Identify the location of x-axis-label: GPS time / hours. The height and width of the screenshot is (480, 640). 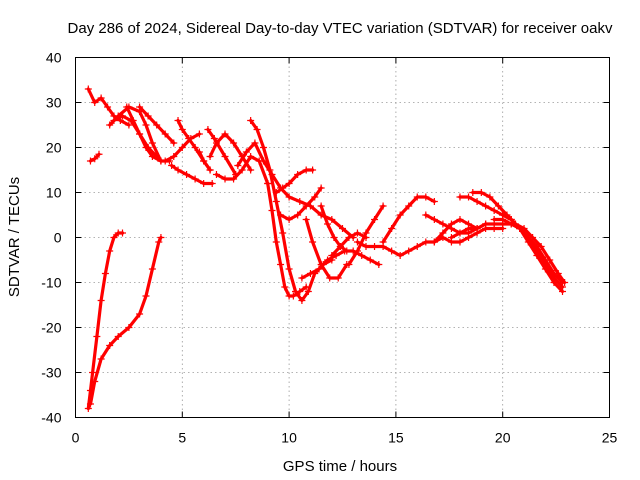
(340, 466).